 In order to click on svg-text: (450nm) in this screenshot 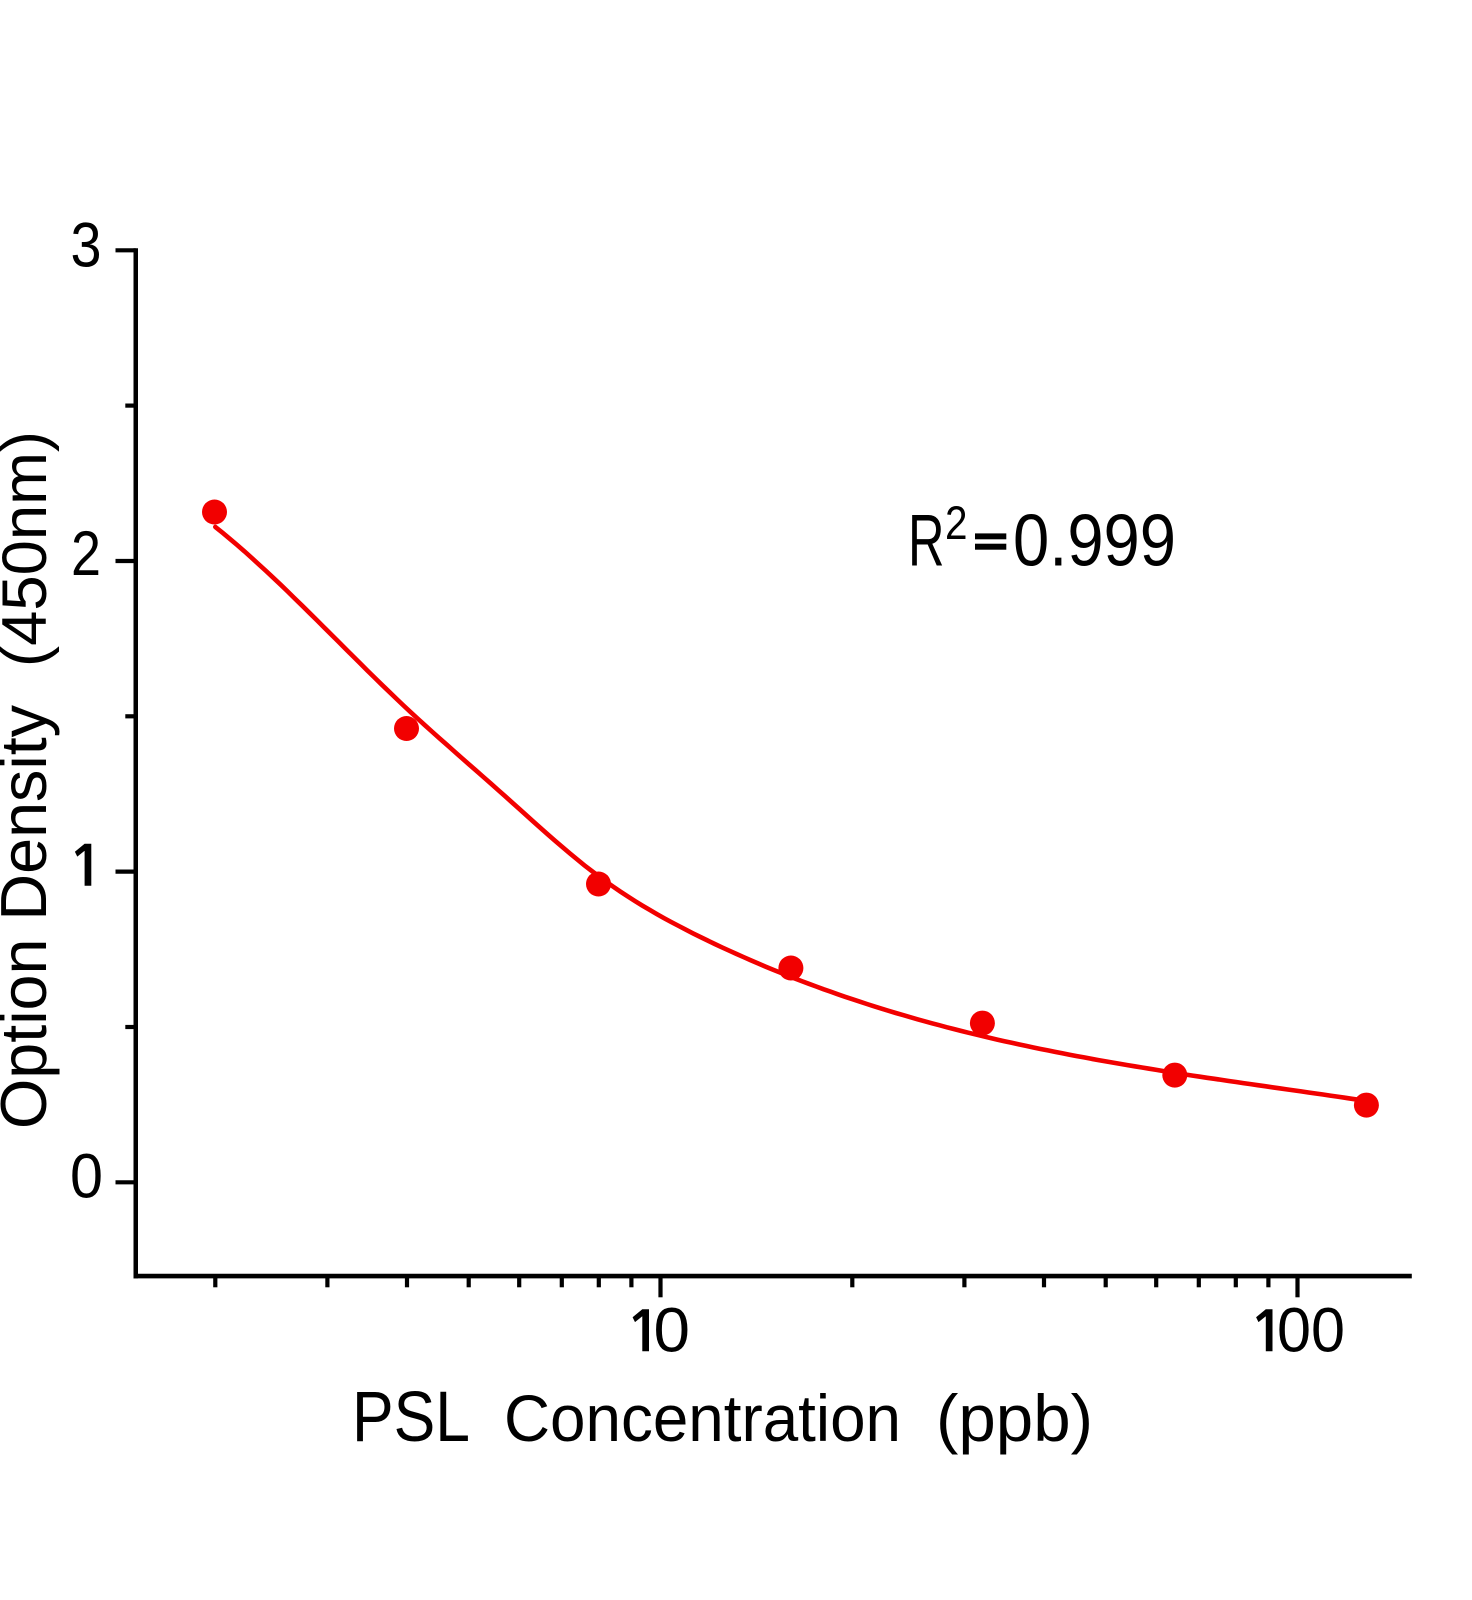, I will do `click(30, 549)`.